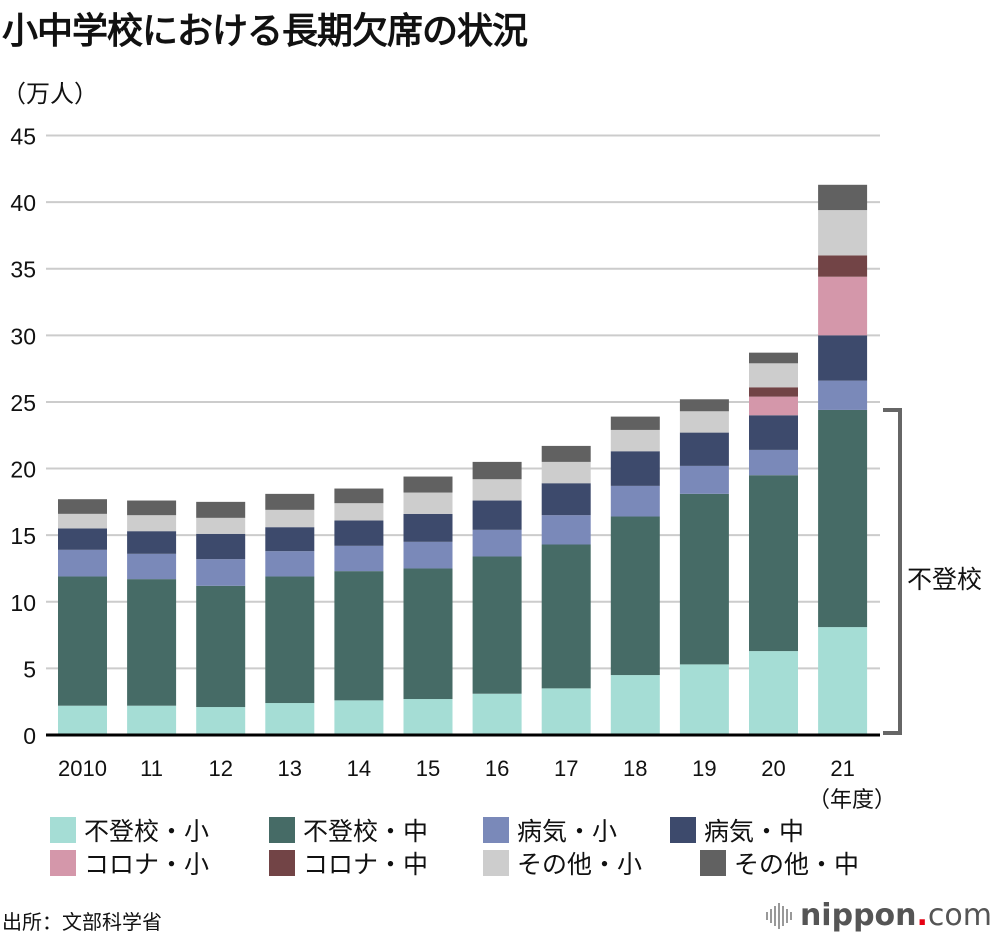 Image resolution: width=1000 pixels, height=942 pixels. Describe the element at coordinates (366, 864) in the screenshot. I see `legend-label: コロナ・中` at that location.